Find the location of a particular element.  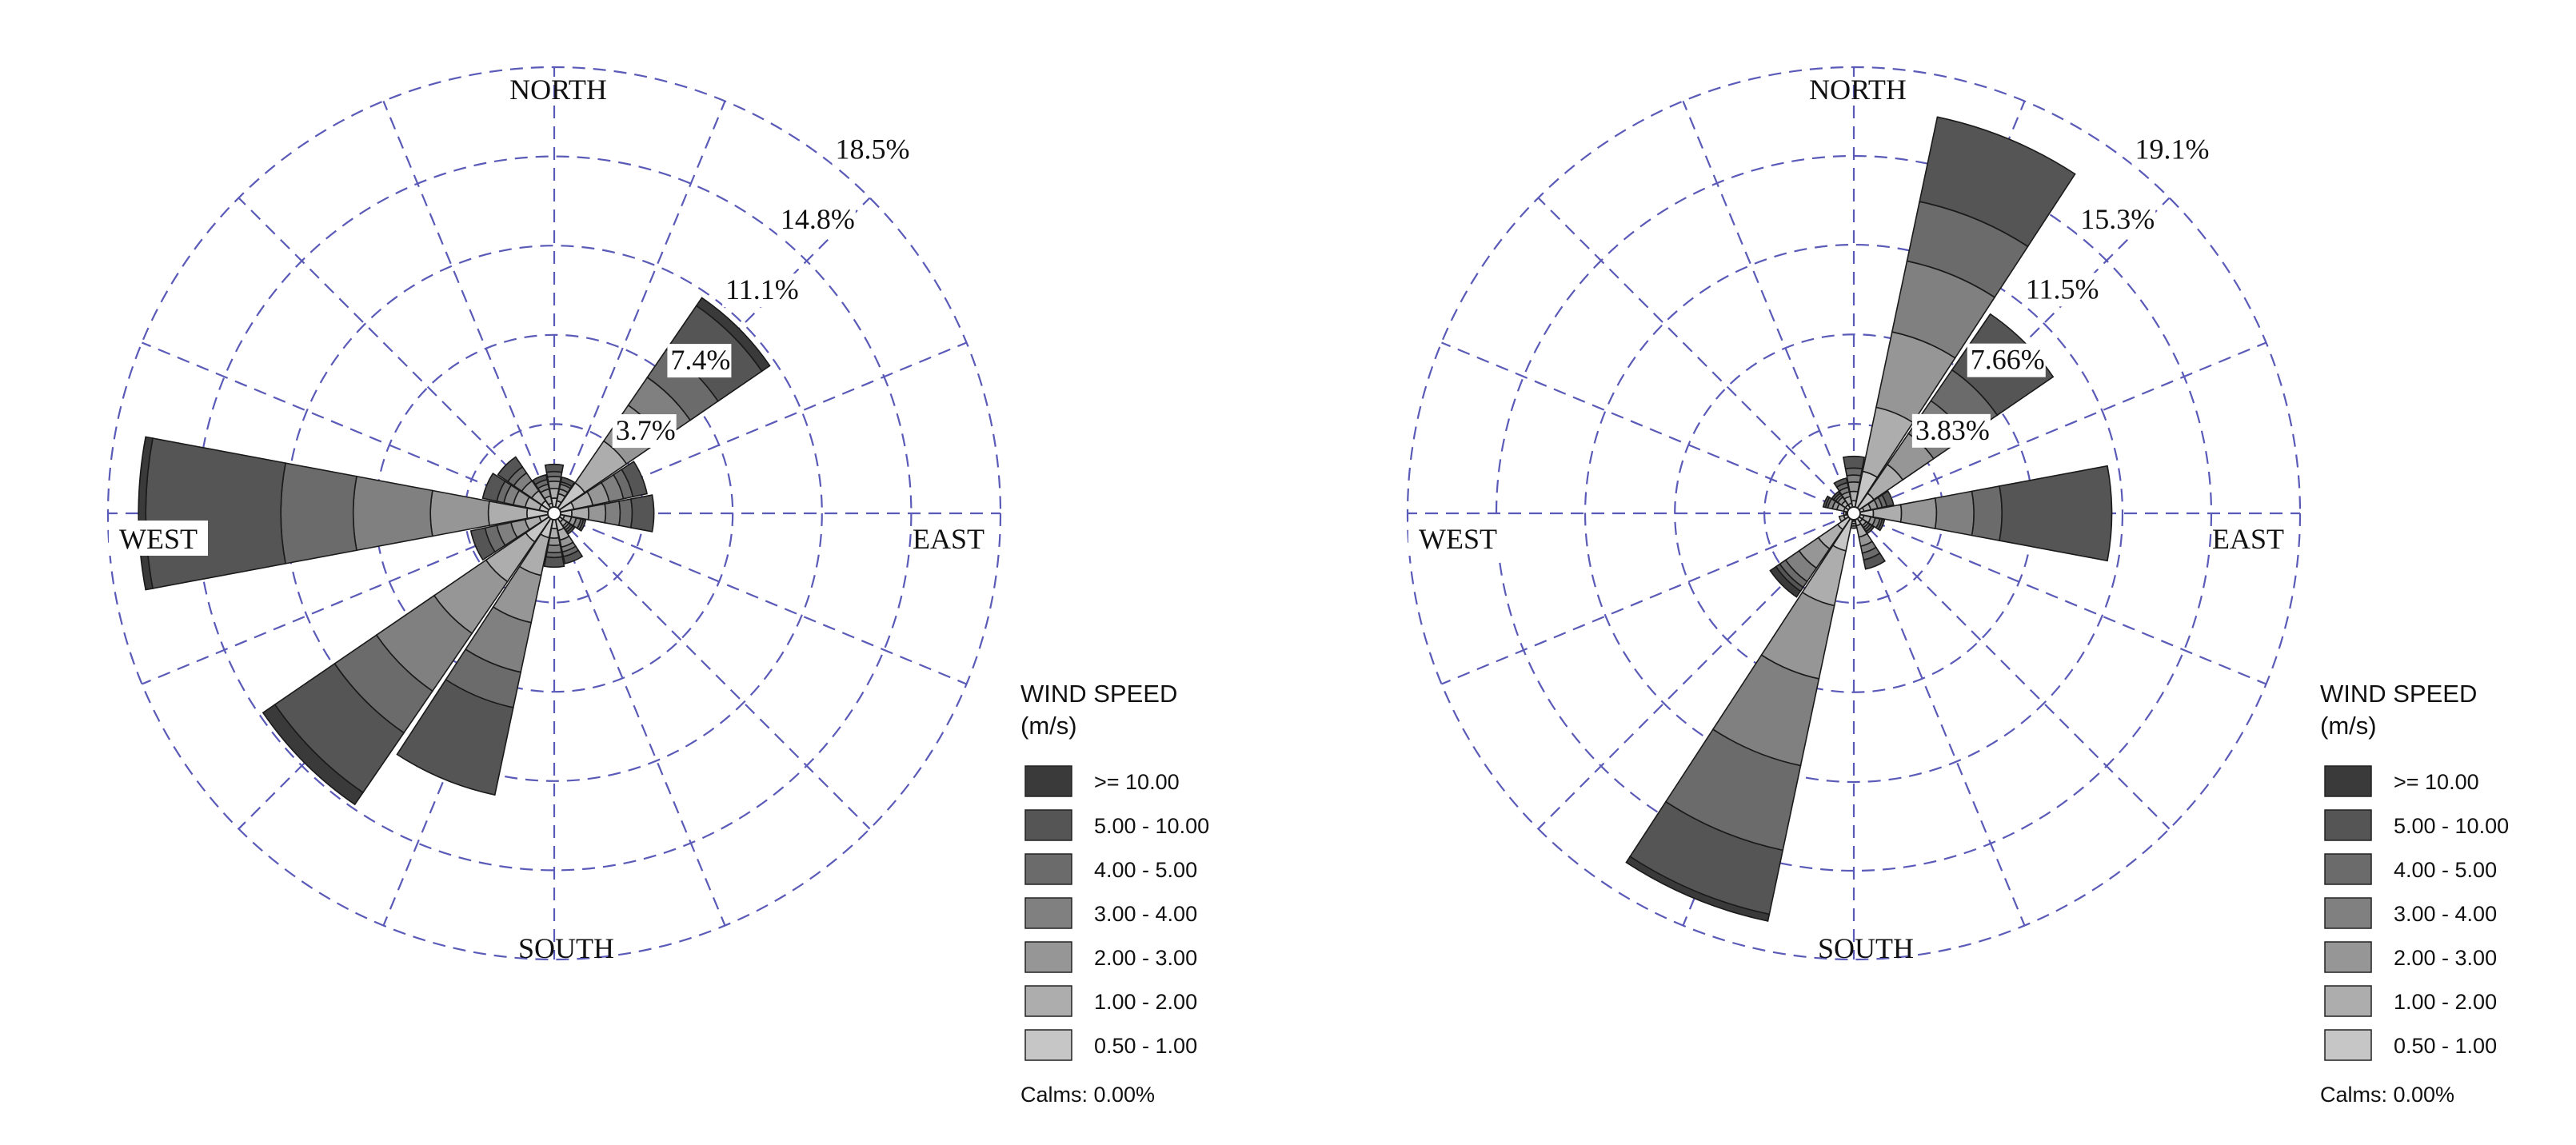

ring-label: 3.7% is located at coordinates (645, 431).